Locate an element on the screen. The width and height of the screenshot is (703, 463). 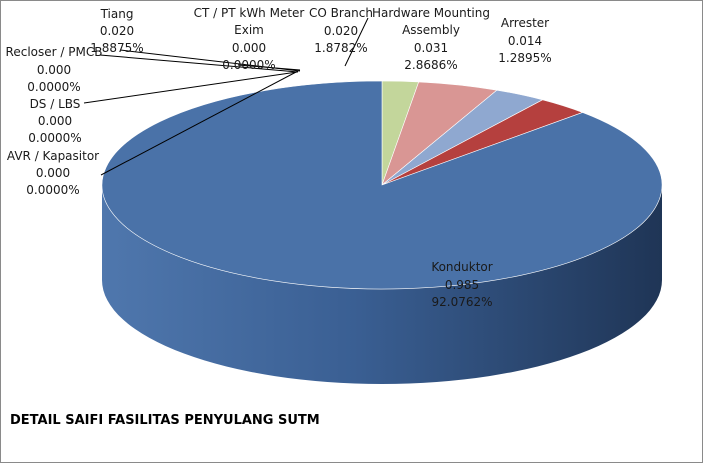
data-label-tiang: Tiang 0.020 1.8875% is located at coordinates (116, 31).